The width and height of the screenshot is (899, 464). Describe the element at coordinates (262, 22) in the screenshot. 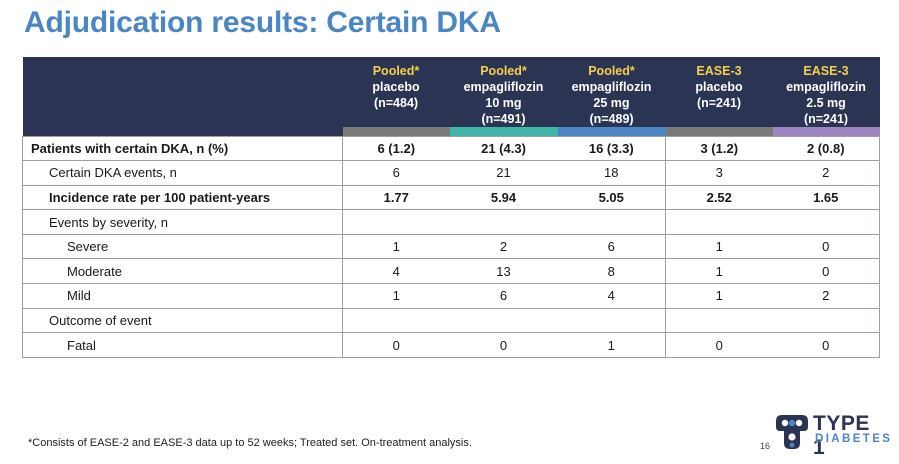

I see `page-title: Adjudication results: Certain DKA` at that location.